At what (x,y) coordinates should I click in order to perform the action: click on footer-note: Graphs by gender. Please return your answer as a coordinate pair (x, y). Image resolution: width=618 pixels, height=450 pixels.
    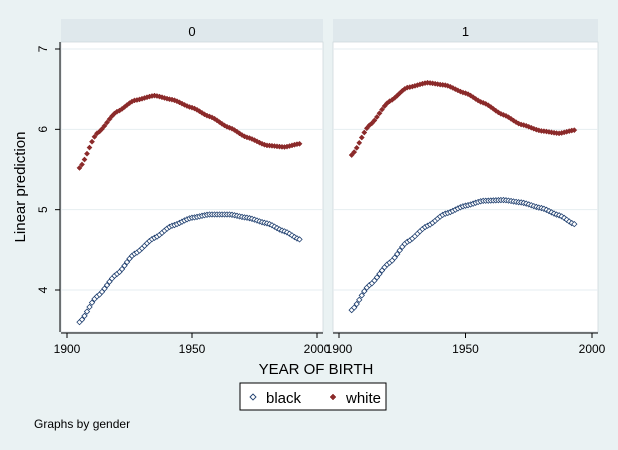
    Looking at the image, I should click on (82, 424).